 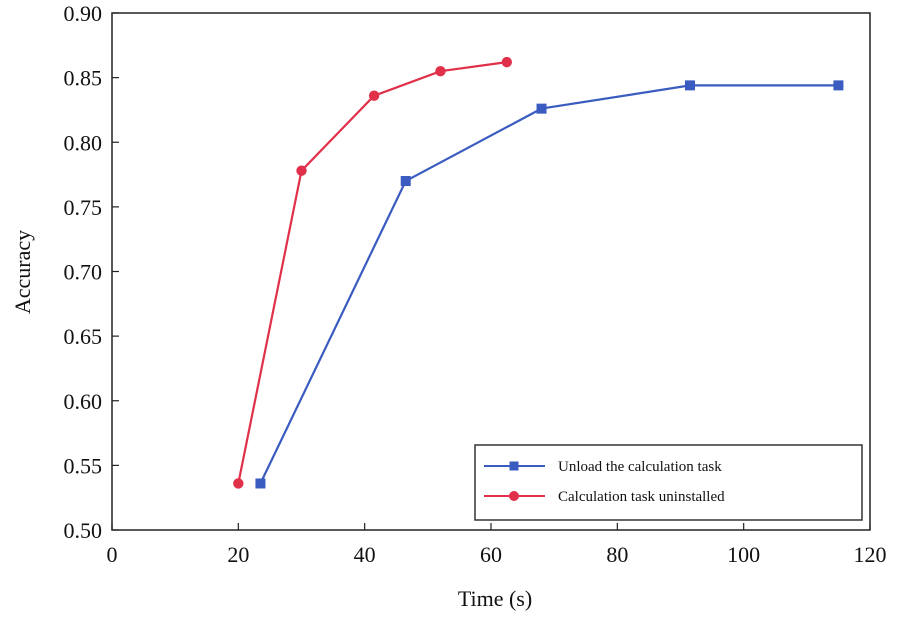 I want to click on legend-box, so click(x=668, y=482).